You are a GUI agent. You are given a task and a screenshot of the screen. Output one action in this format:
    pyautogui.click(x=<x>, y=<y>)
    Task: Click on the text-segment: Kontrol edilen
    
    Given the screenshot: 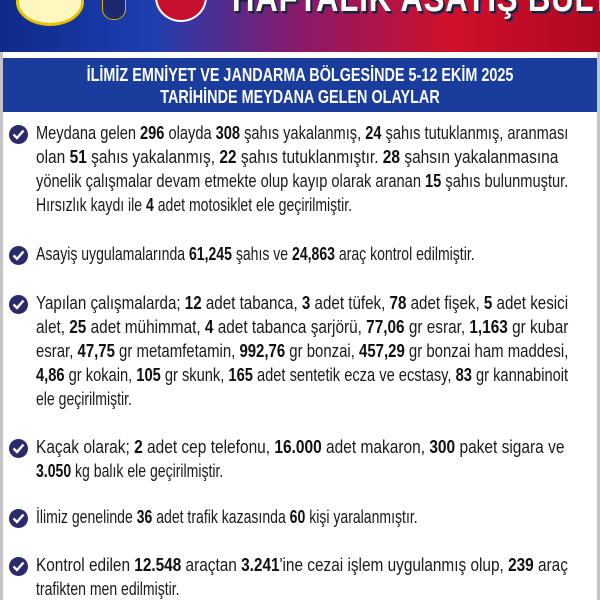 What is the action you would take?
    pyautogui.click(x=85, y=565)
    